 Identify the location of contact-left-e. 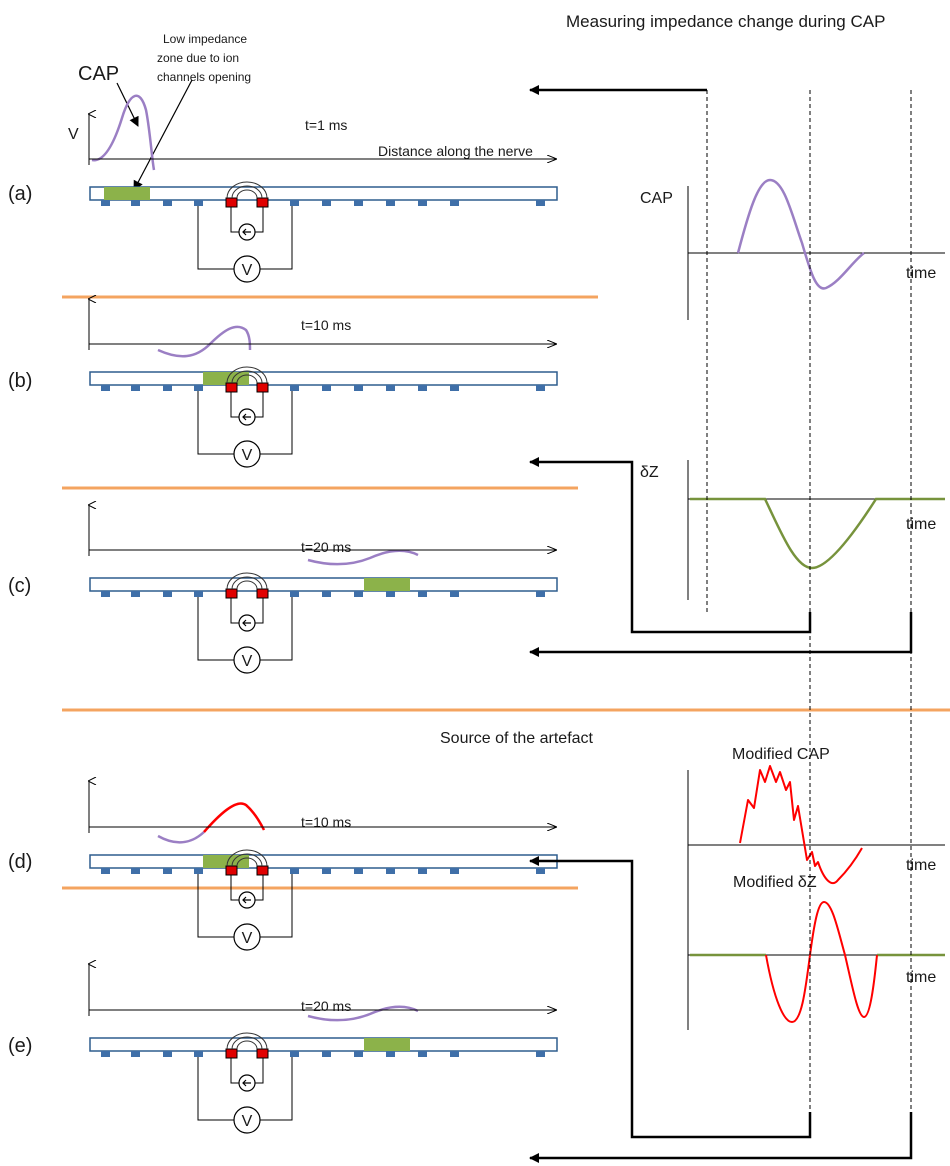
(231, 1053).